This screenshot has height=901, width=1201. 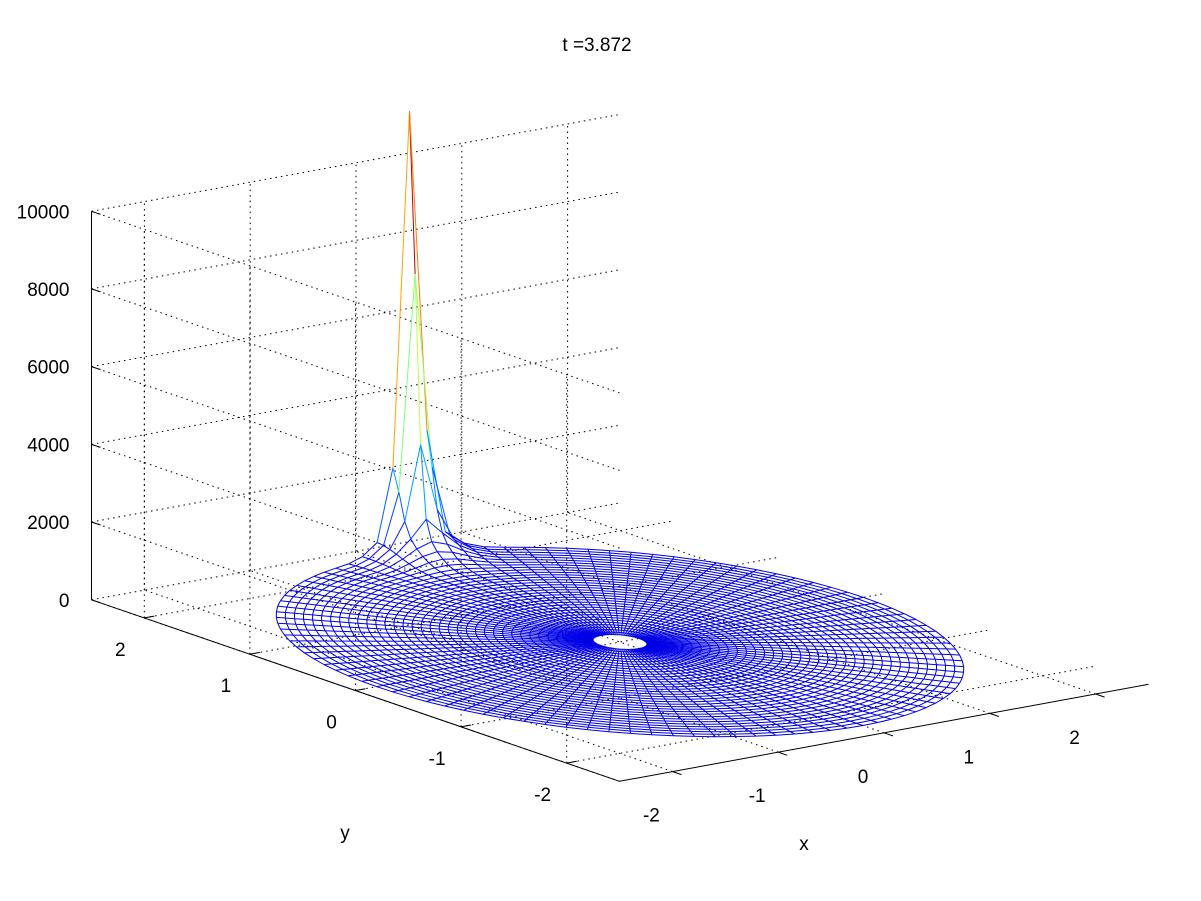 I want to click on y-tick-mark, so click(x=360, y=689).